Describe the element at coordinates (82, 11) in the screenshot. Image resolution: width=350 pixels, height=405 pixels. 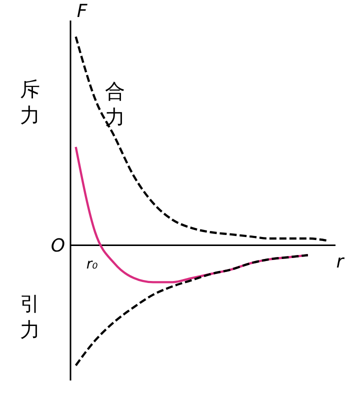
I see `y-axis-title: F` at that location.